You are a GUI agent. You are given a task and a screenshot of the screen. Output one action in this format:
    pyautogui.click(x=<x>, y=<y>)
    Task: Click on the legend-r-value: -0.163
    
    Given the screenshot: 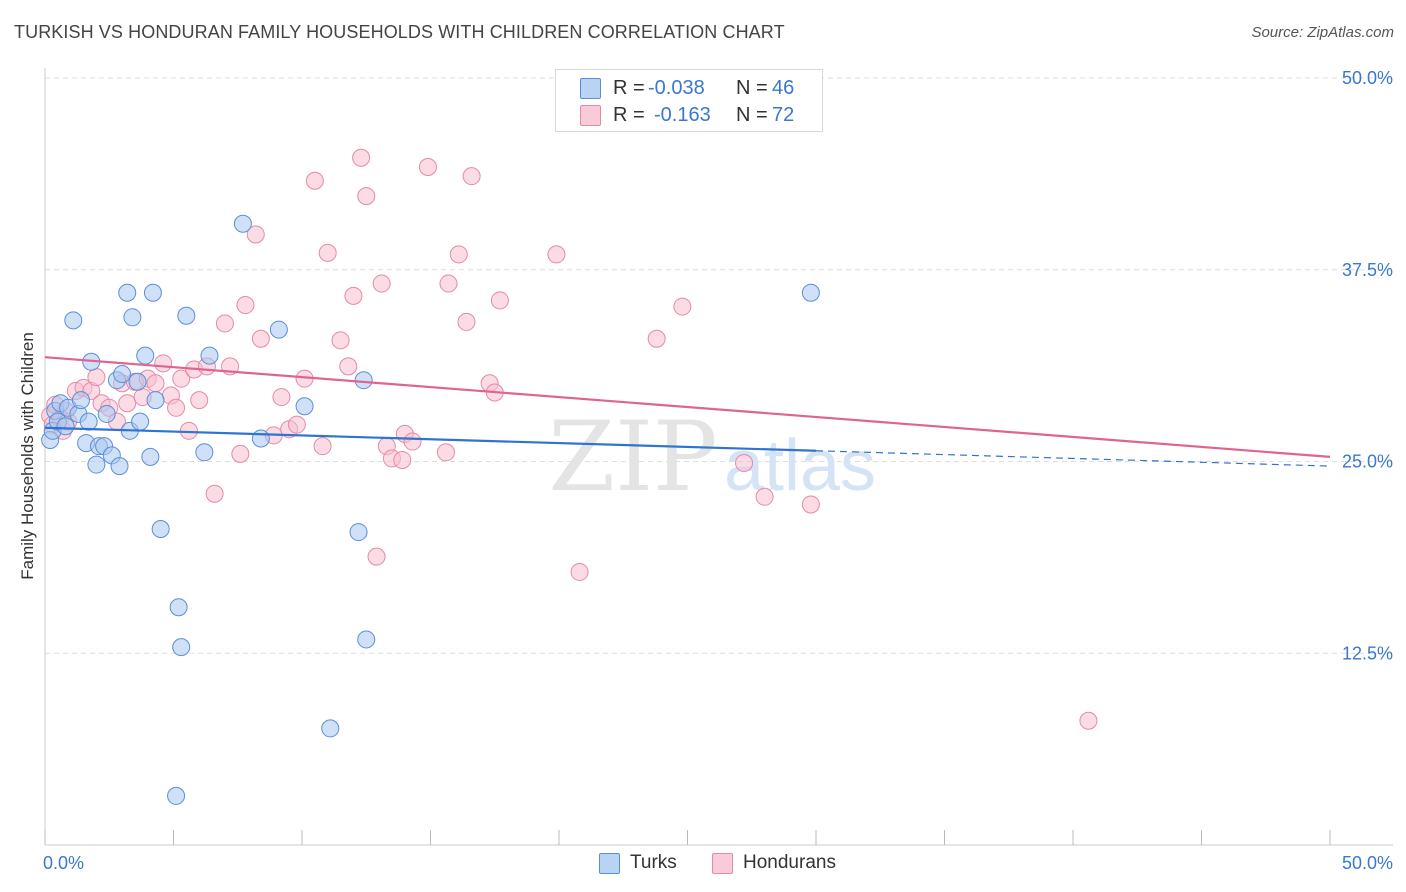 What is the action you would take?
    pyautogui.click(x=682, y=115)
    